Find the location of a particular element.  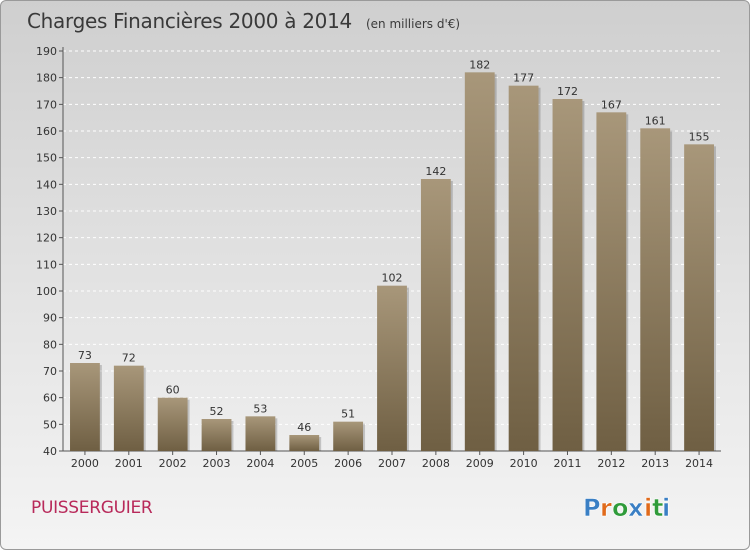

bar-value-label: 60 is located at coordinates (173, 390).